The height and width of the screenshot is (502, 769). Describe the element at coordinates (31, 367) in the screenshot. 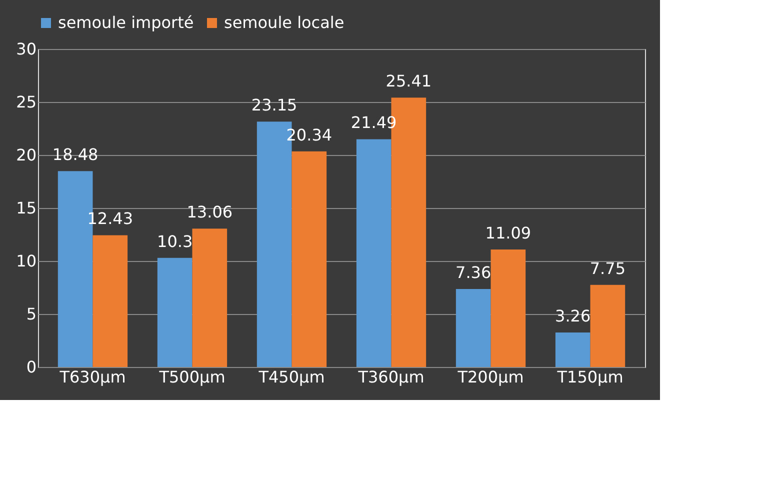

I see `y-tick-label: 0` at that location.